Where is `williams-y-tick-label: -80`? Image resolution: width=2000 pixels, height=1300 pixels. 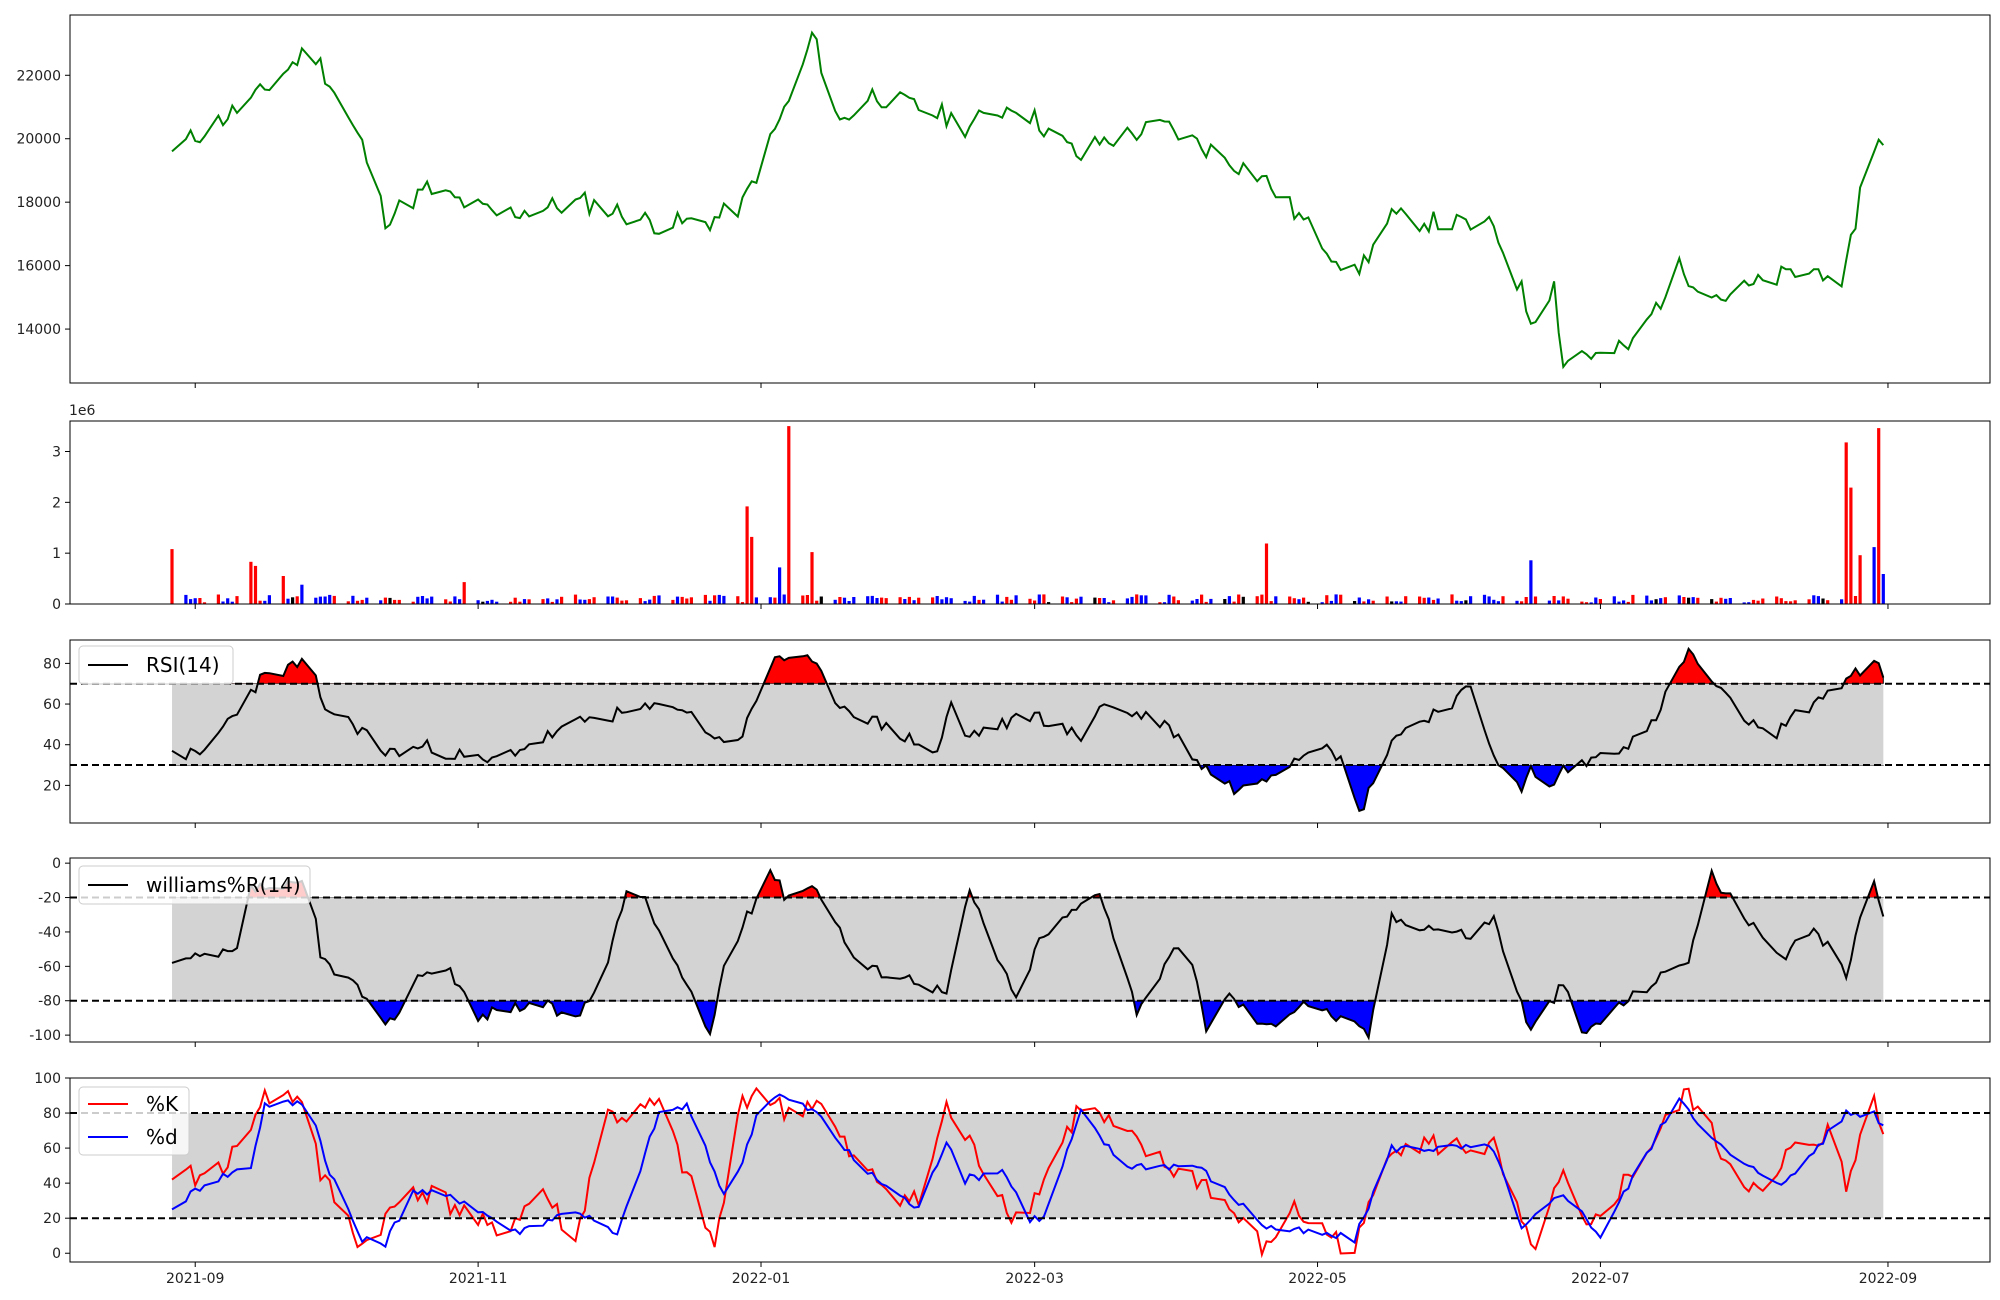 williams-y-tick-label: -80 is located at coordinates (49, 1002).